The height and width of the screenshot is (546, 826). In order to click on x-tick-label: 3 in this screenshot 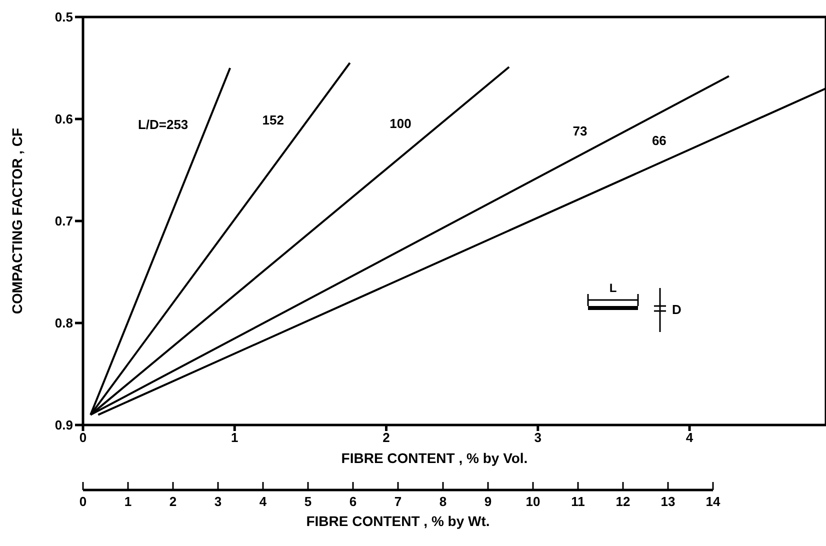, I will do `click(538, 438)`.